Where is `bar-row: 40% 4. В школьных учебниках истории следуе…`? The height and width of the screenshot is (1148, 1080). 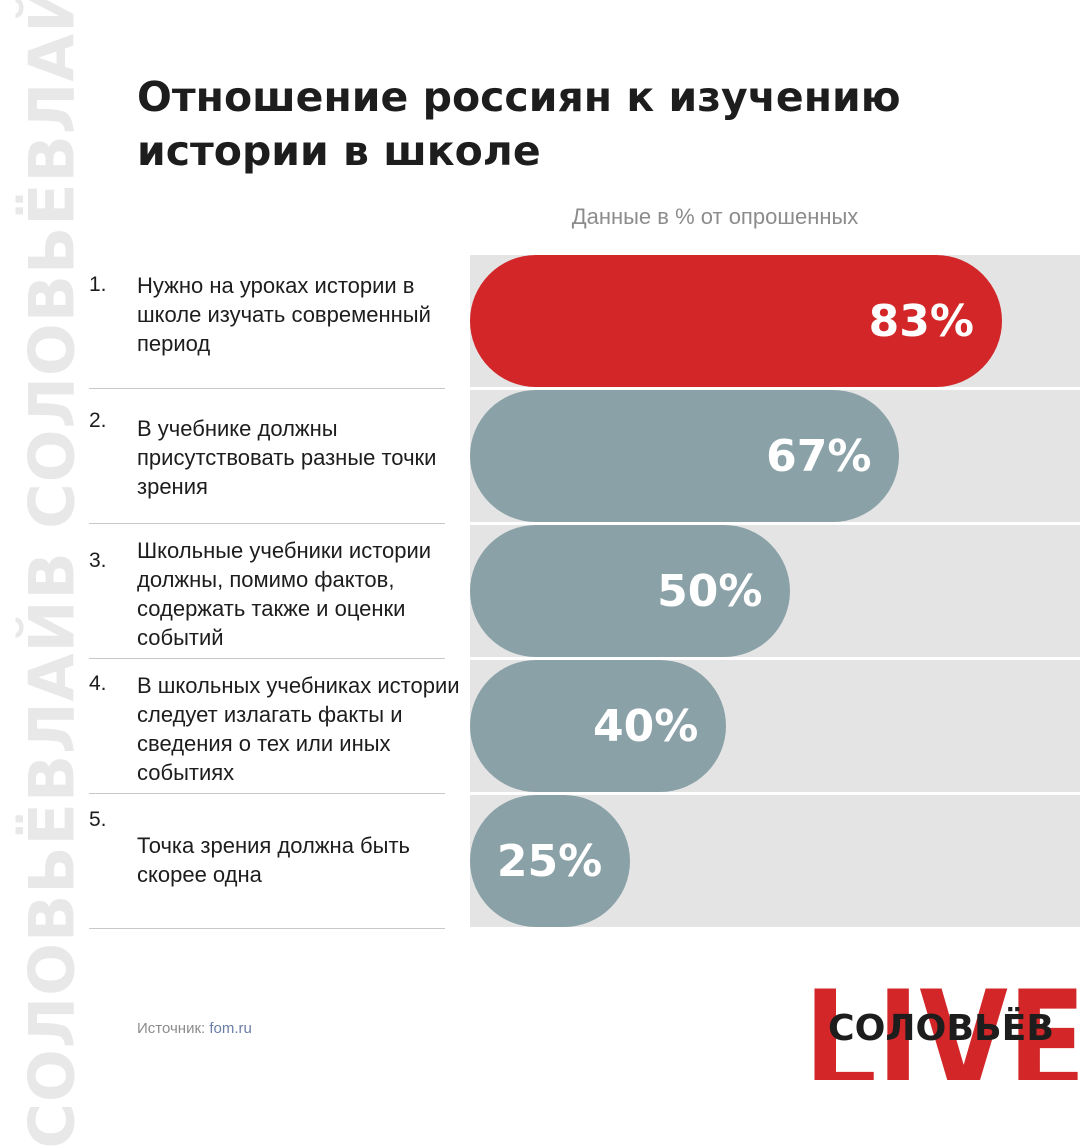
bar-row: 40% 4. В школьных учебниках истории следуе… is located at coordinates (540, 727).